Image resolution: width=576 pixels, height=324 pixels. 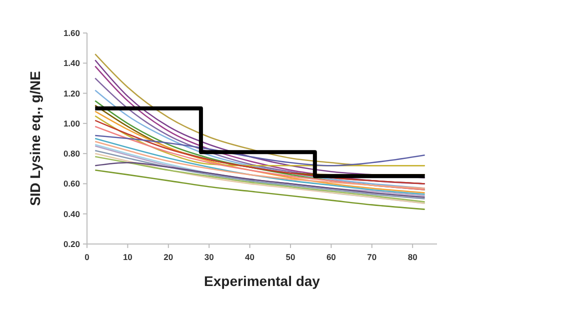 What do you see at coordinates (413, 257) in the screenshot?
I see `x-tick-label: 80` at bounding box center [413, 257].